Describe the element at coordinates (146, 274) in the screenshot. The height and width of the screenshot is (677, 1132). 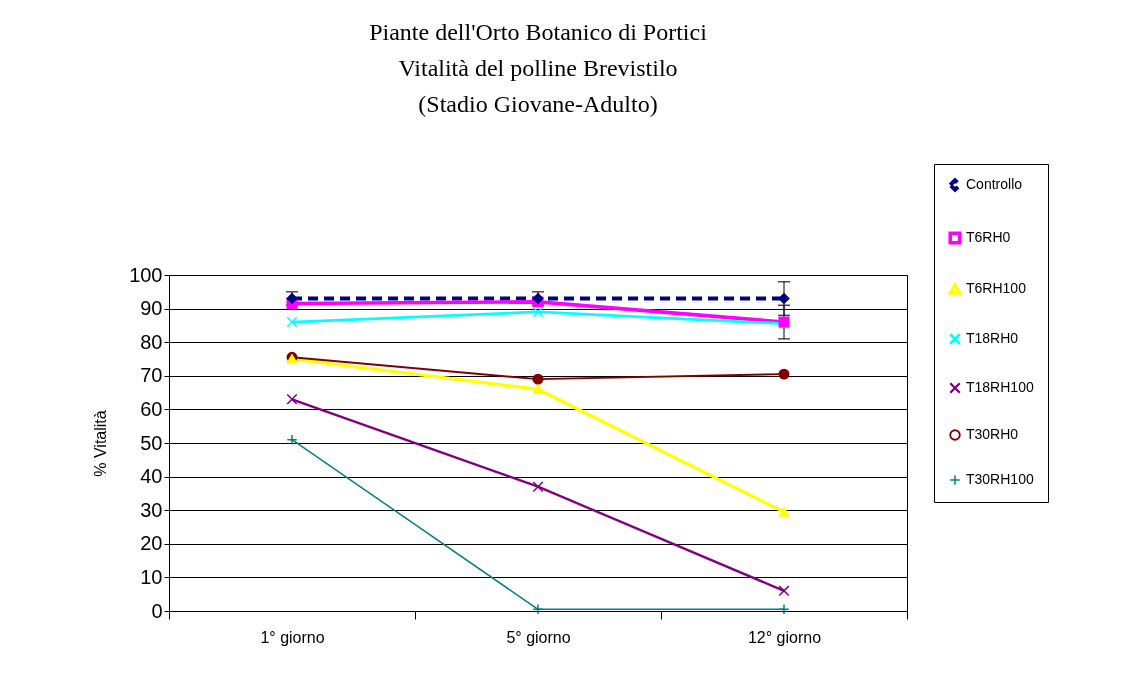
I see `y-tick-label: 100` at that location.